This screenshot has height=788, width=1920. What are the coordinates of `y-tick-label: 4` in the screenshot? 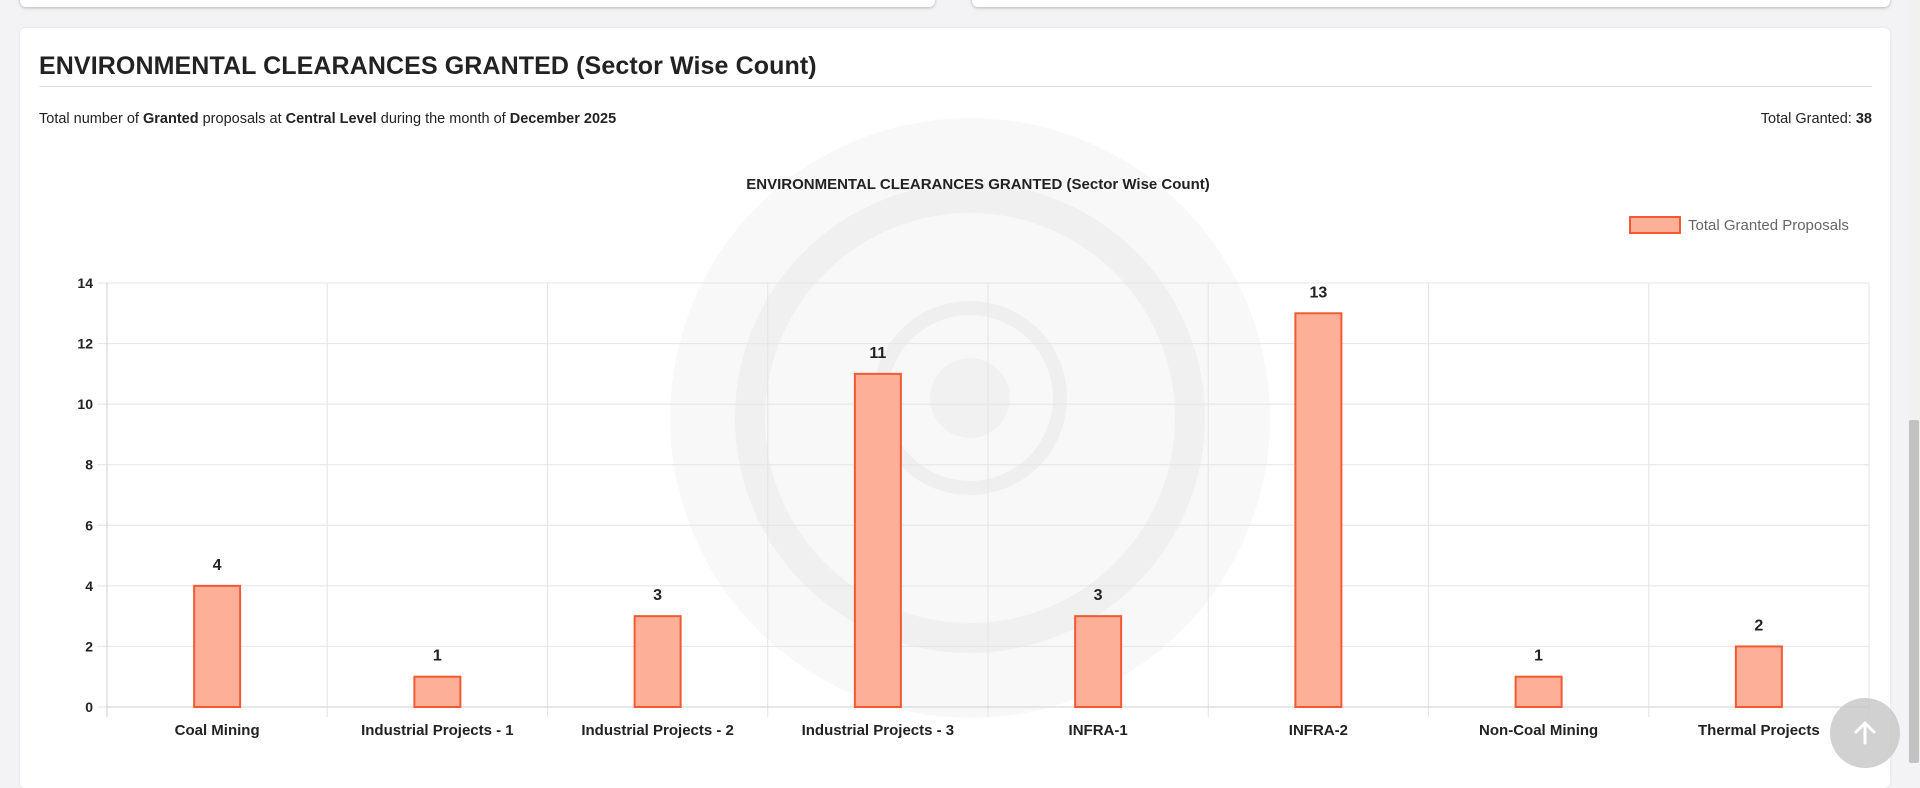 It's located at (89, 586).